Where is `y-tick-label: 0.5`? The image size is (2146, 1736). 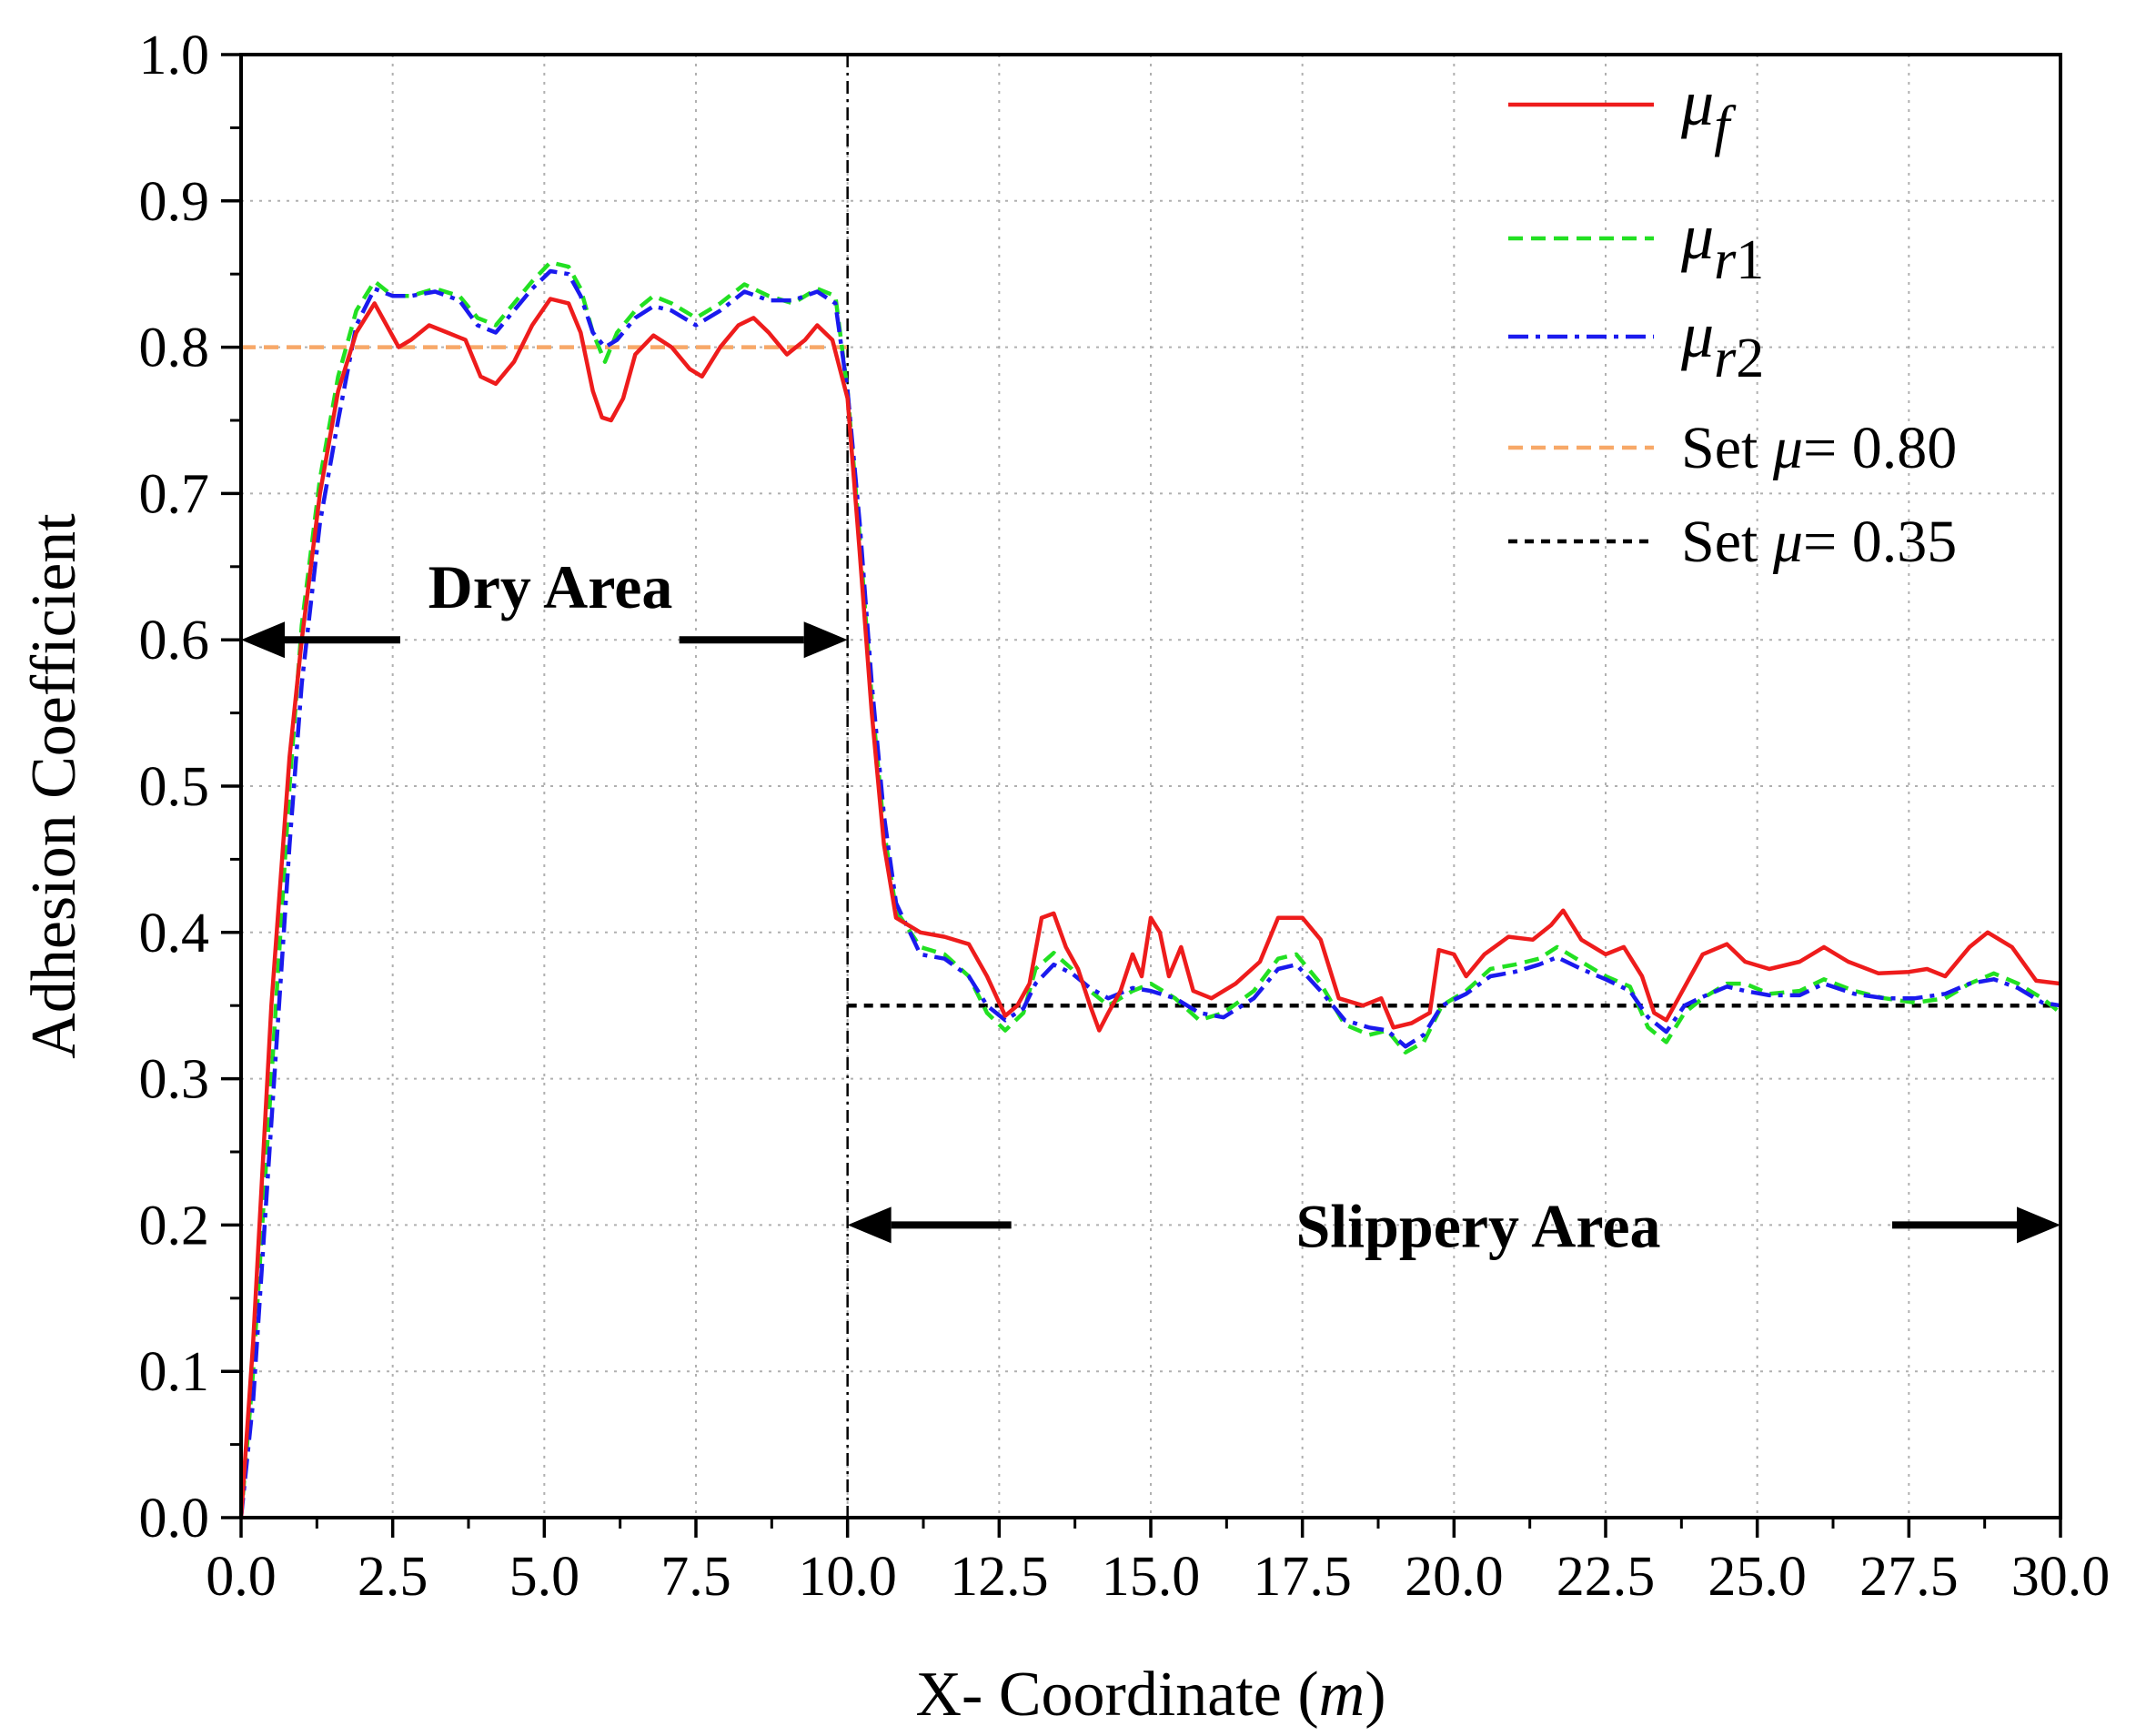
y-tick-label: 0.5 is located at coordinates (174, 787).